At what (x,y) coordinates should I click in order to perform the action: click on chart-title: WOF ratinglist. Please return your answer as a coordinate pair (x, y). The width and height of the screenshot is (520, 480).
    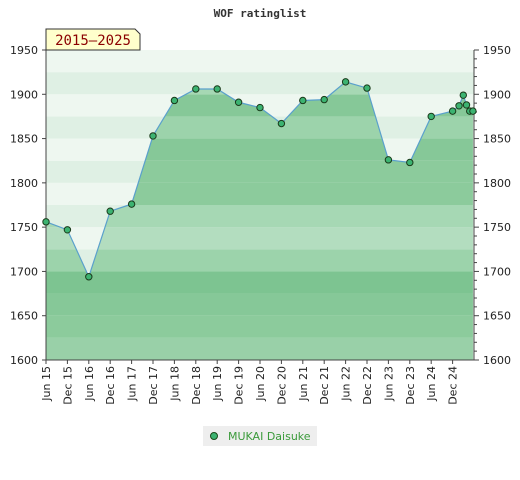
    Looking at the image, I should click on (260, 13).